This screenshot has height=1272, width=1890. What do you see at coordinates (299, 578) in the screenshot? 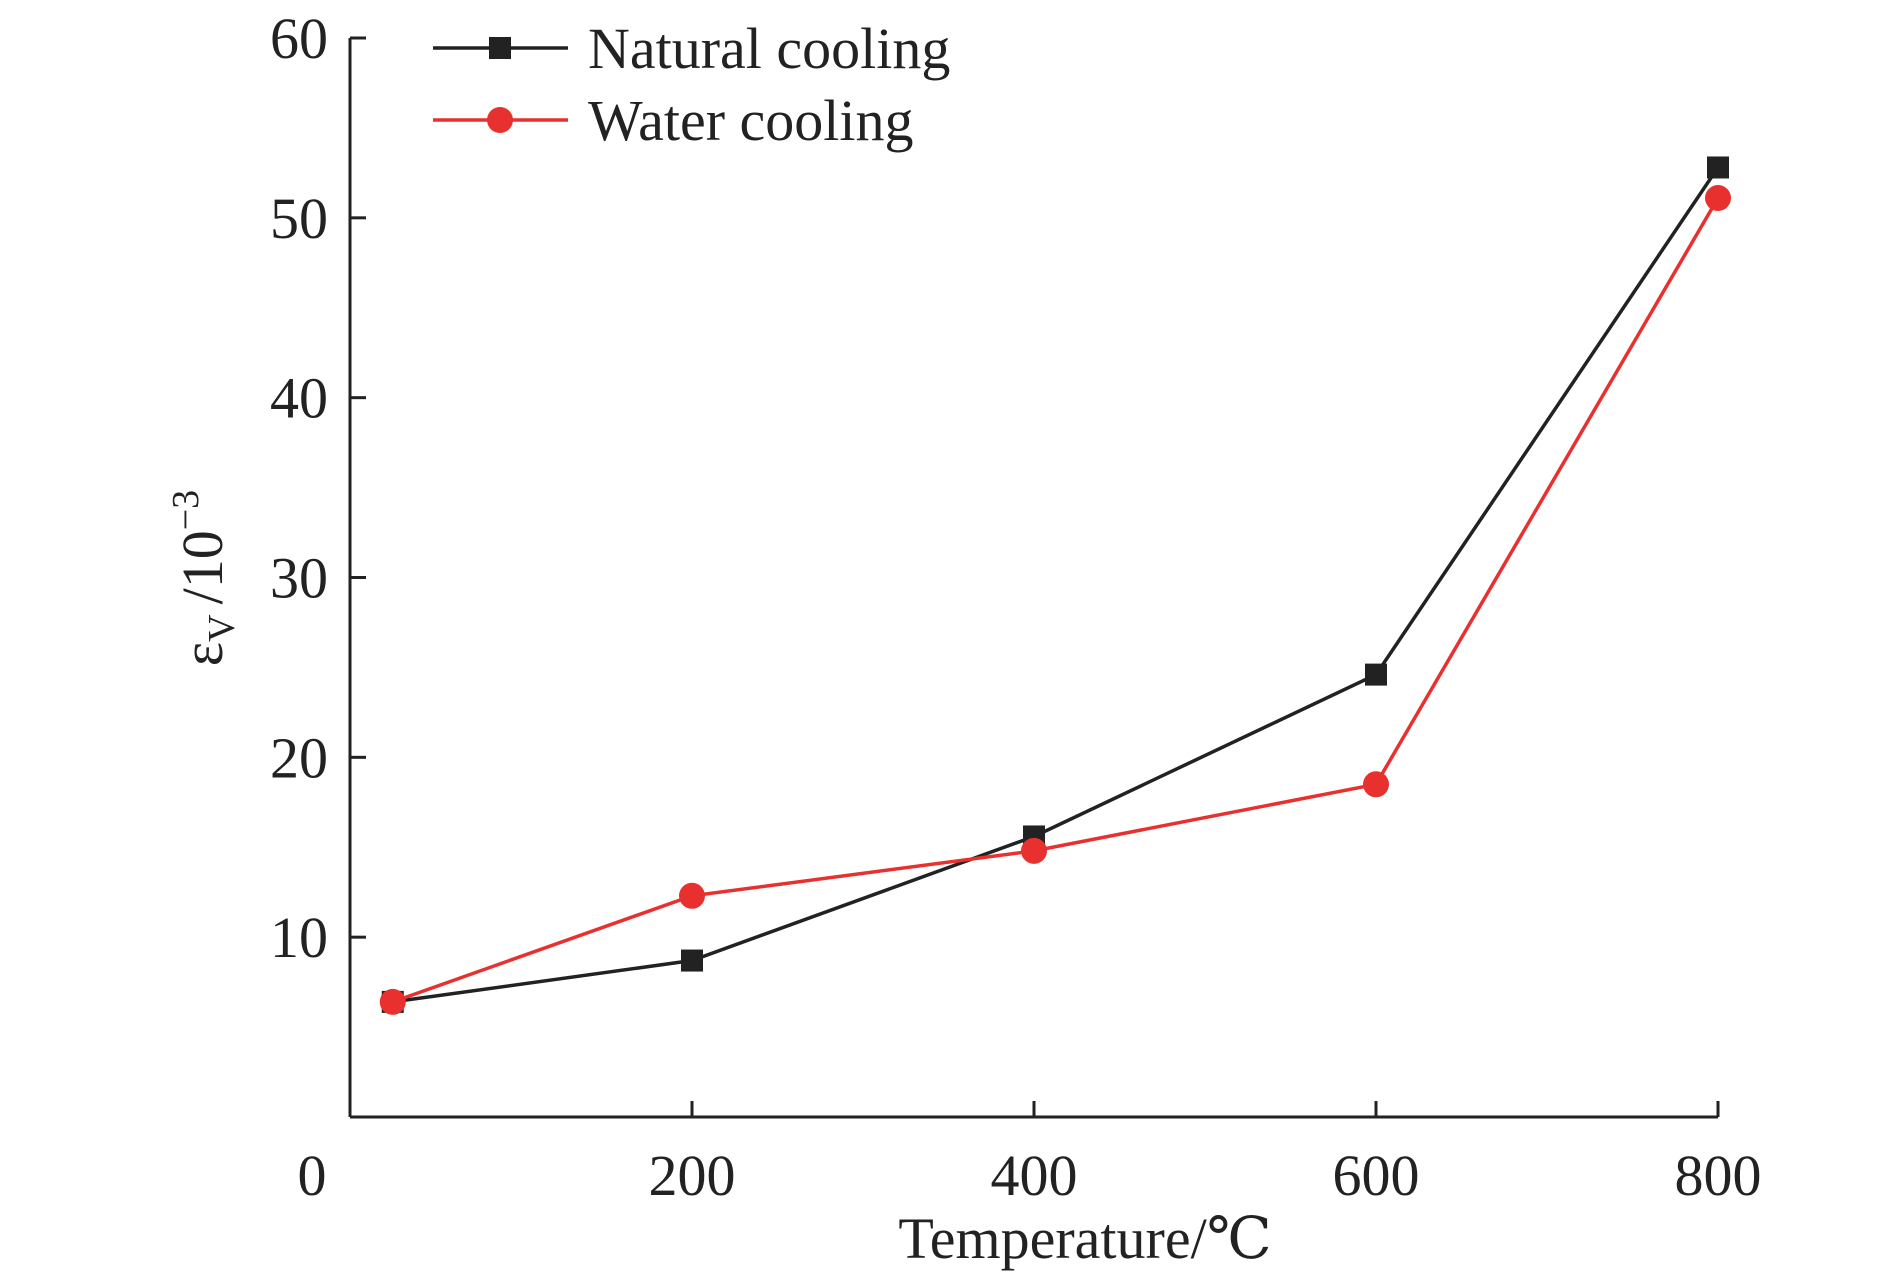
I see `y-tick-label: 30` at bounding box center [299, 578].